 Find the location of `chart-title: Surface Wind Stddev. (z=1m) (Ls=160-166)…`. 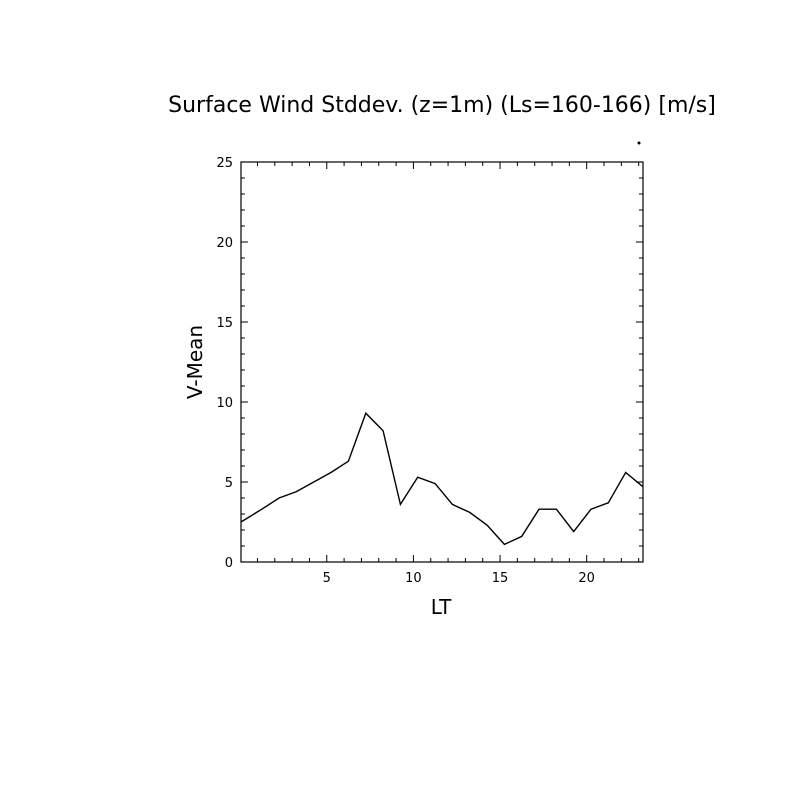

chart-title: Surface Wind Stddev. (z=1m) (Ls=160-166)… is located at coordinates (442, 105).